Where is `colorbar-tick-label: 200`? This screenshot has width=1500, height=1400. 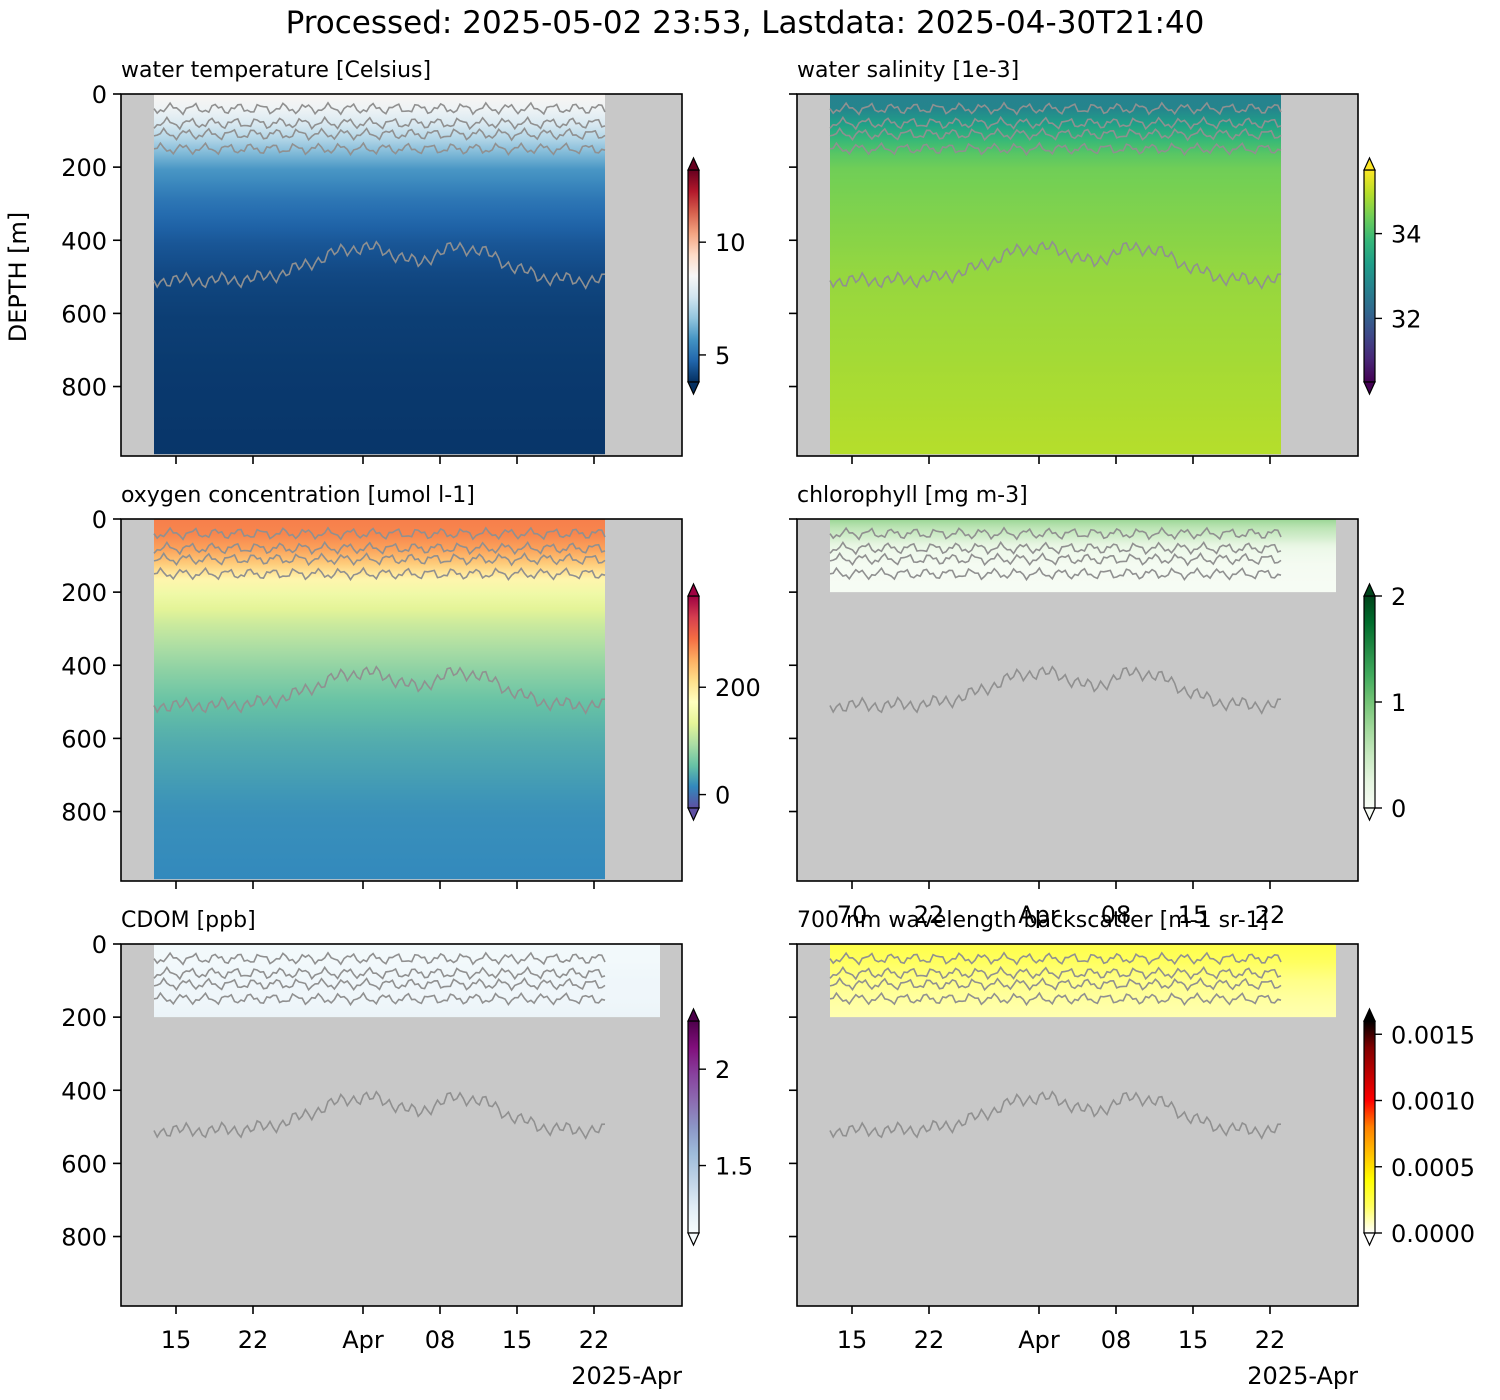
colorbar-tick-label: 200 is located at coordinates (738, 688).